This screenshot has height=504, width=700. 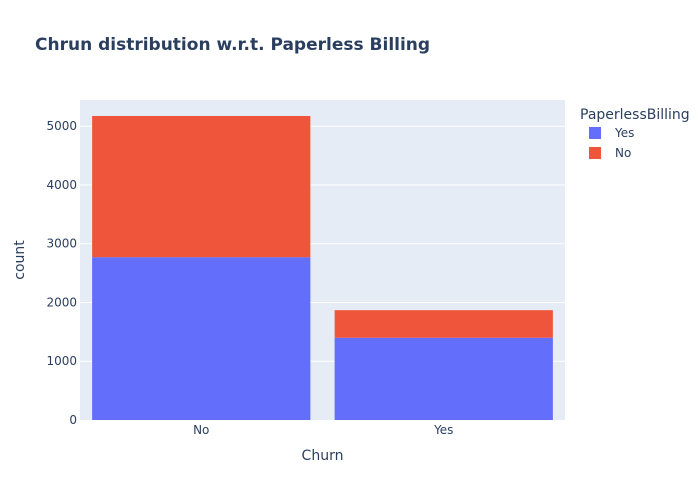 What do you see at coordinates (443, 324) in the screenshot?
I see `bar-yes-no` at bounding box center [443, 324].